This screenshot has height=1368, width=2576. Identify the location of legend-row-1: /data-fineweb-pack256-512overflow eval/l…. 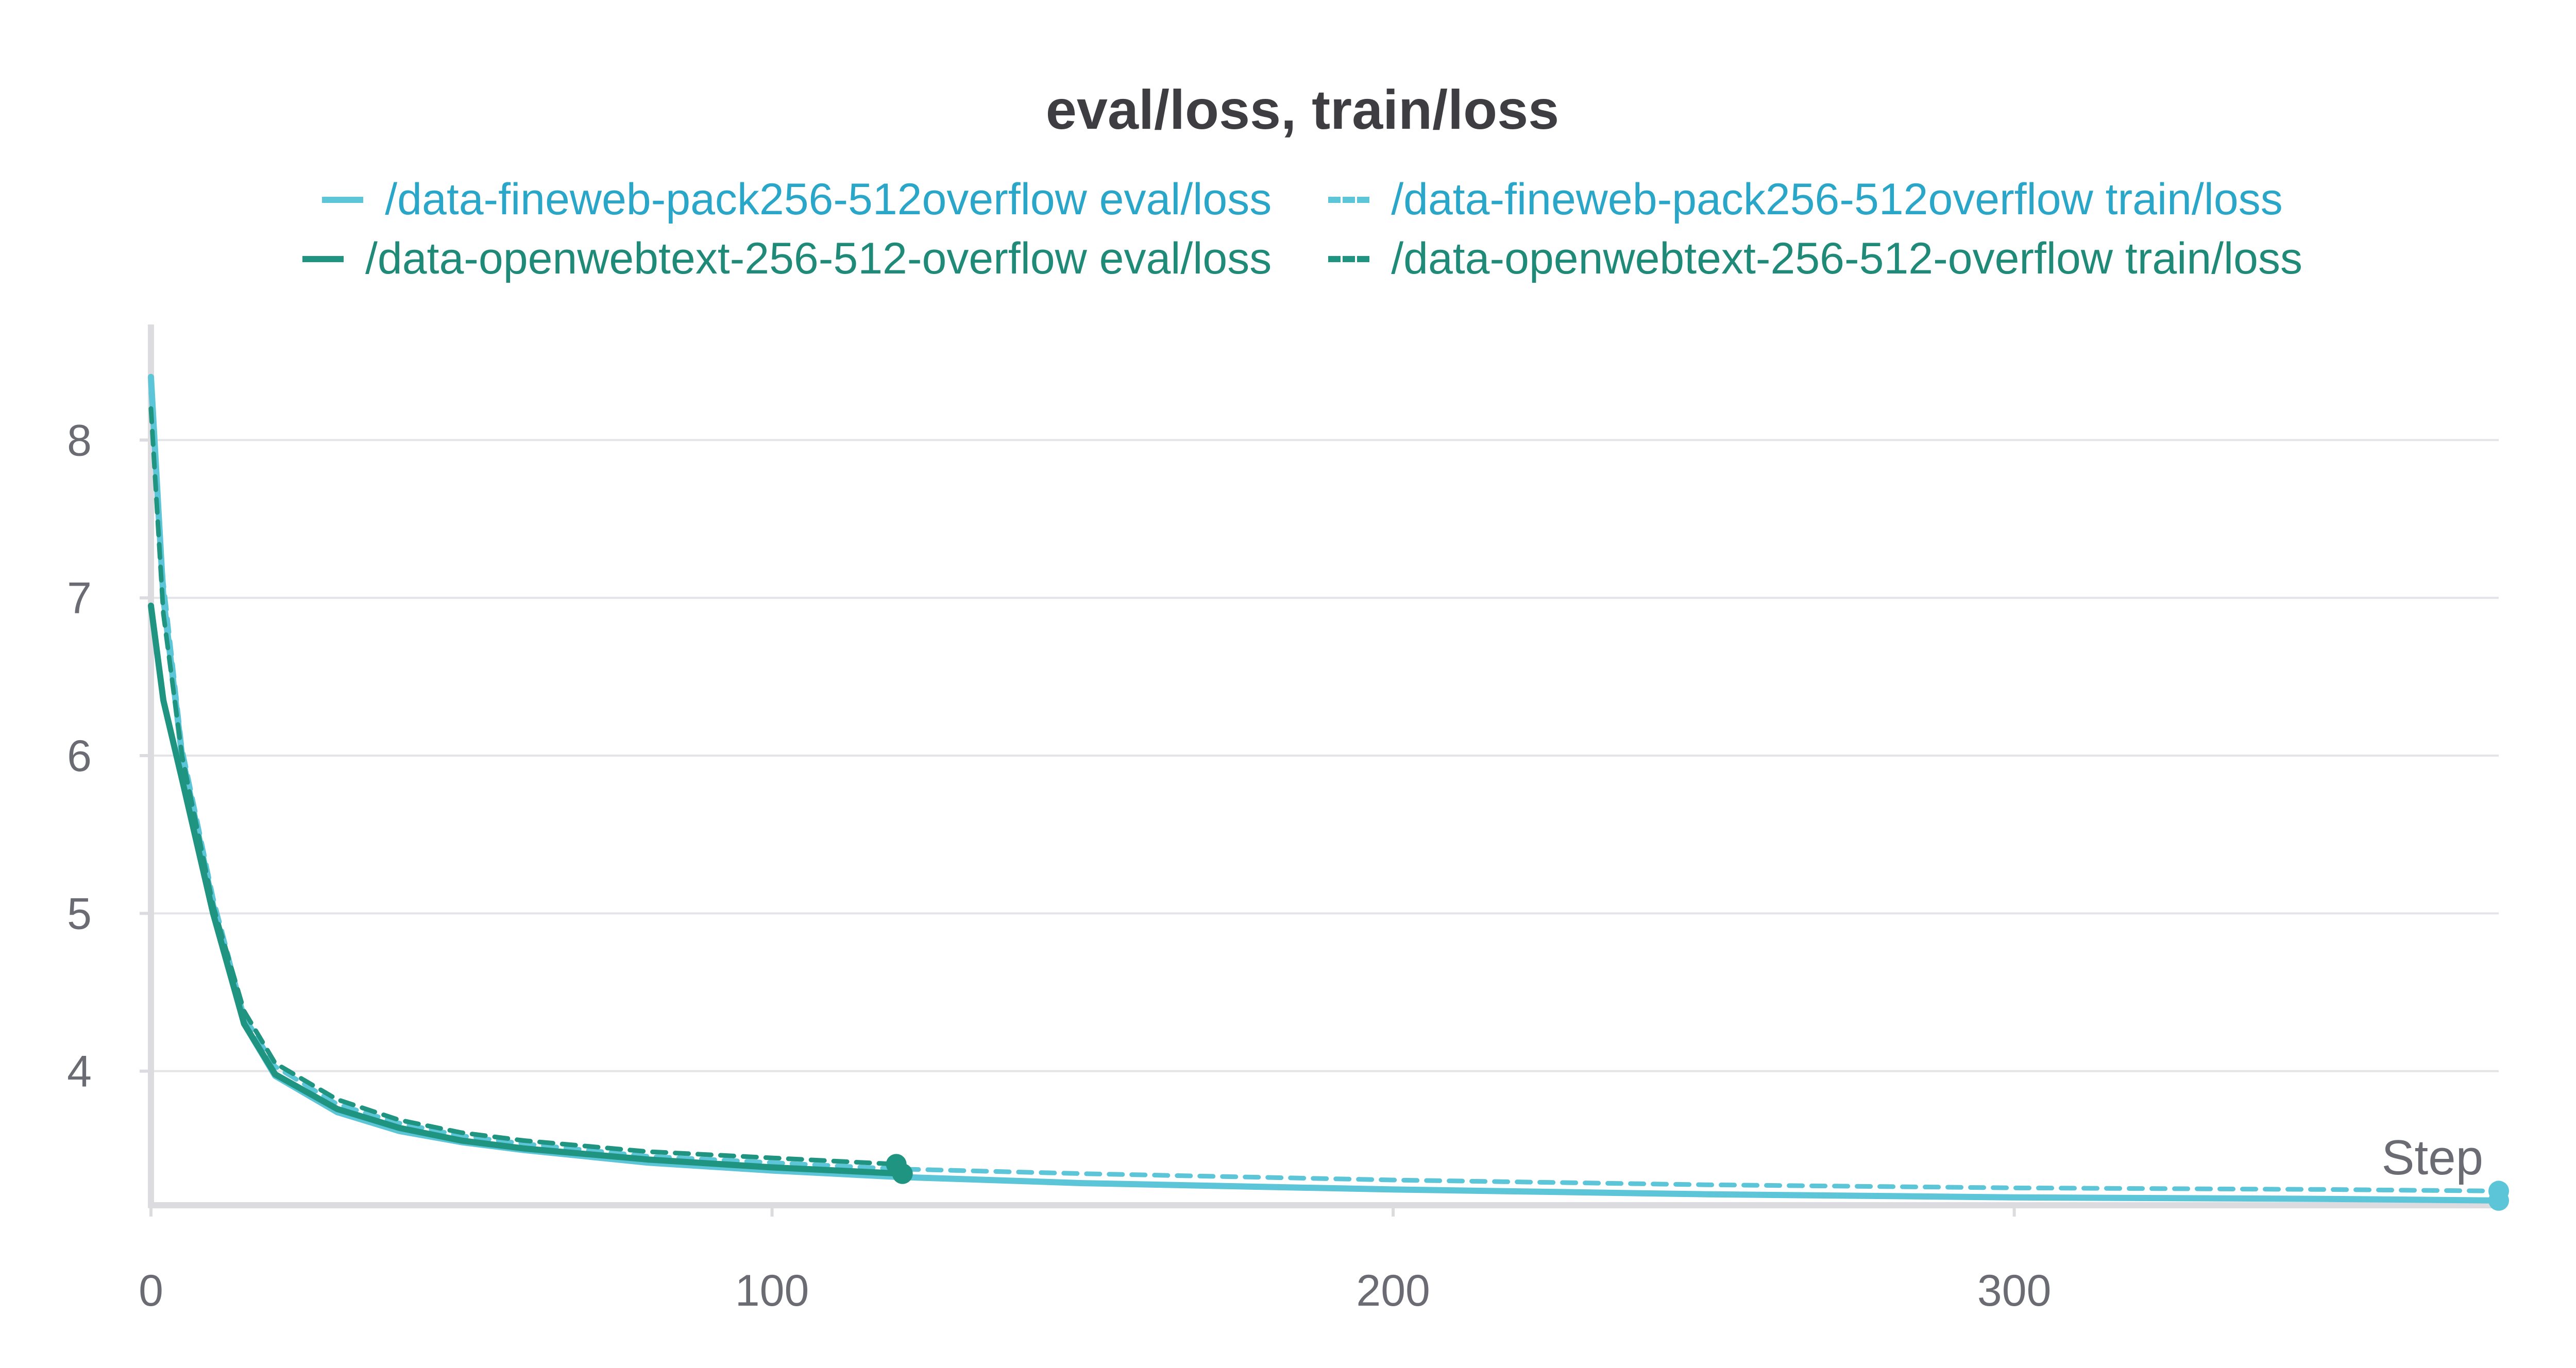
(1288, 199).